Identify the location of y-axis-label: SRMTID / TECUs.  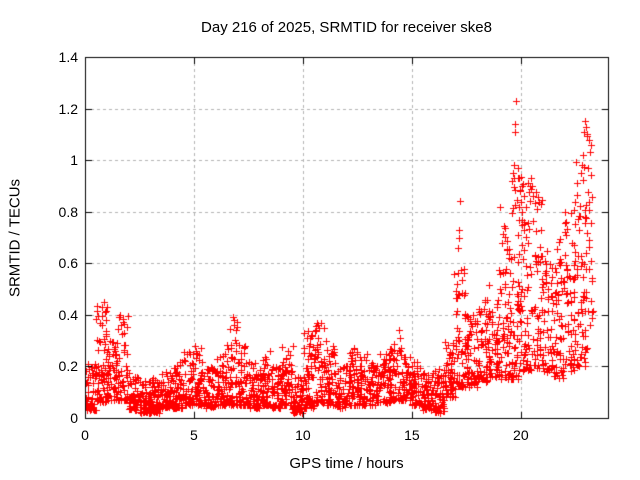
(15, 238).